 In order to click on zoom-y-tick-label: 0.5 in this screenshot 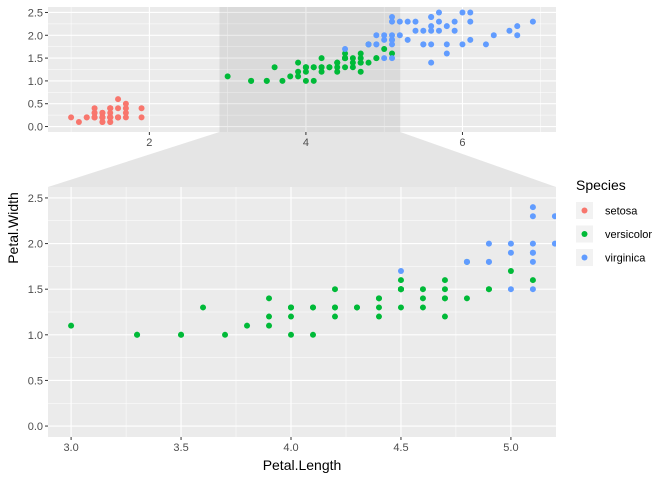, I will do `click(35, 381)`.